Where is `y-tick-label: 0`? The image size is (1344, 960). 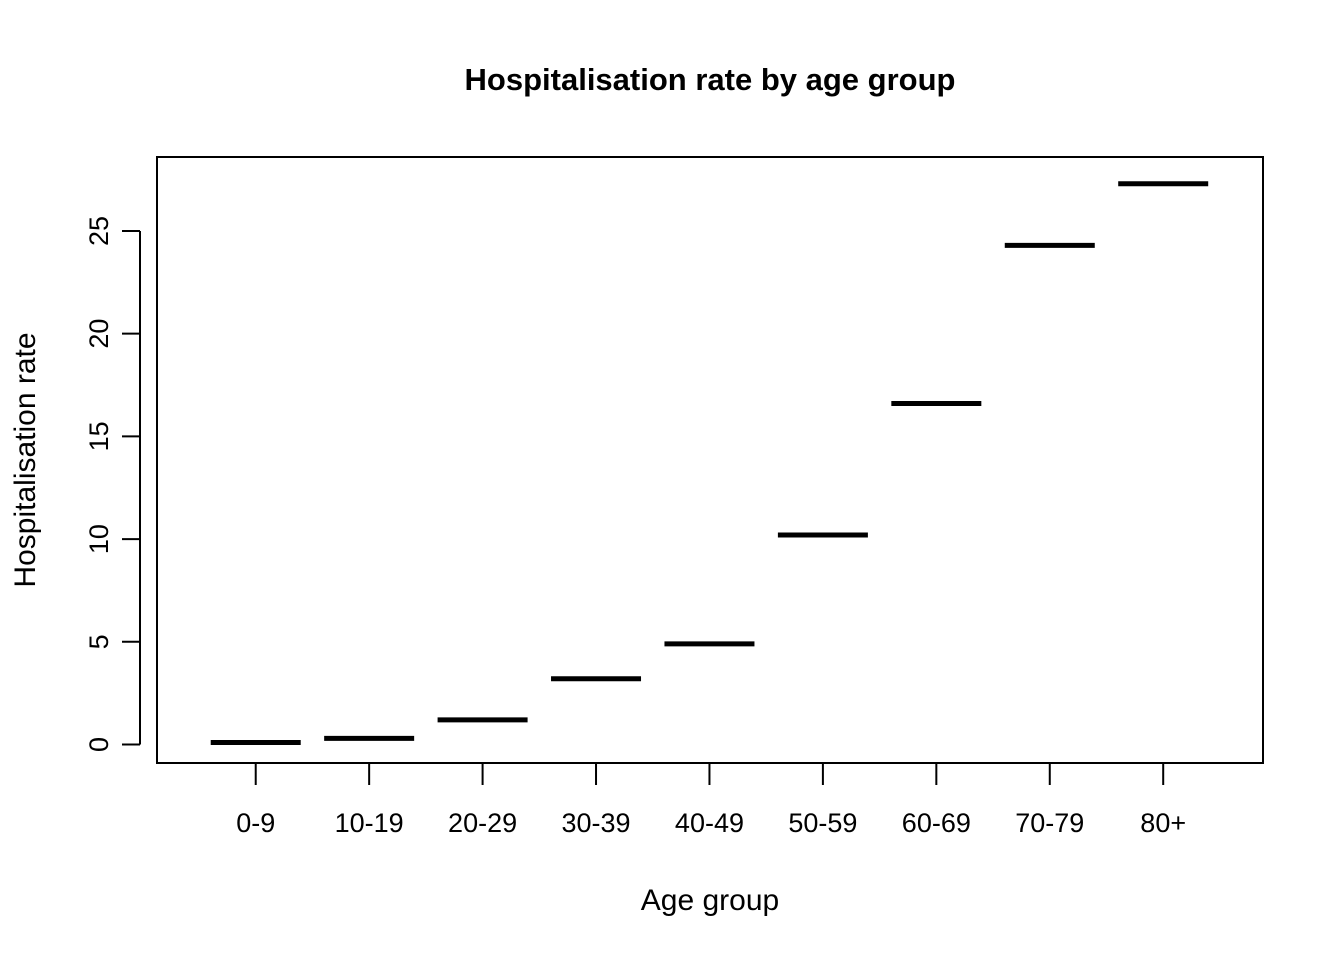 y-tick-label: 0 is located at coordinates (99, 744).